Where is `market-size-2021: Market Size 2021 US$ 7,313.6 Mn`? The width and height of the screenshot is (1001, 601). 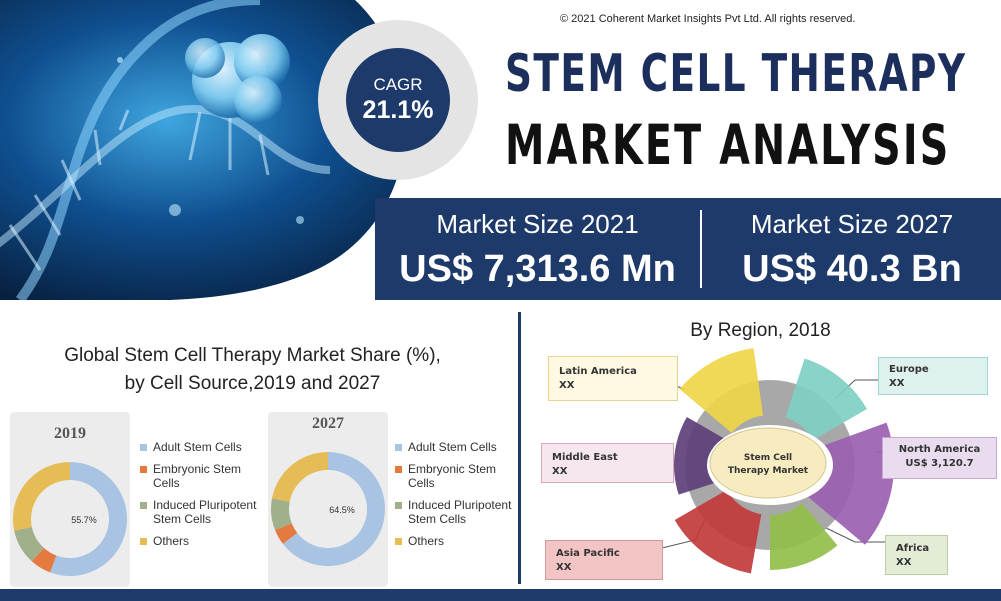
market-size-2021: Market Size 2021 US$ 7,313.6 Mn is located at coordinates (537, 251).